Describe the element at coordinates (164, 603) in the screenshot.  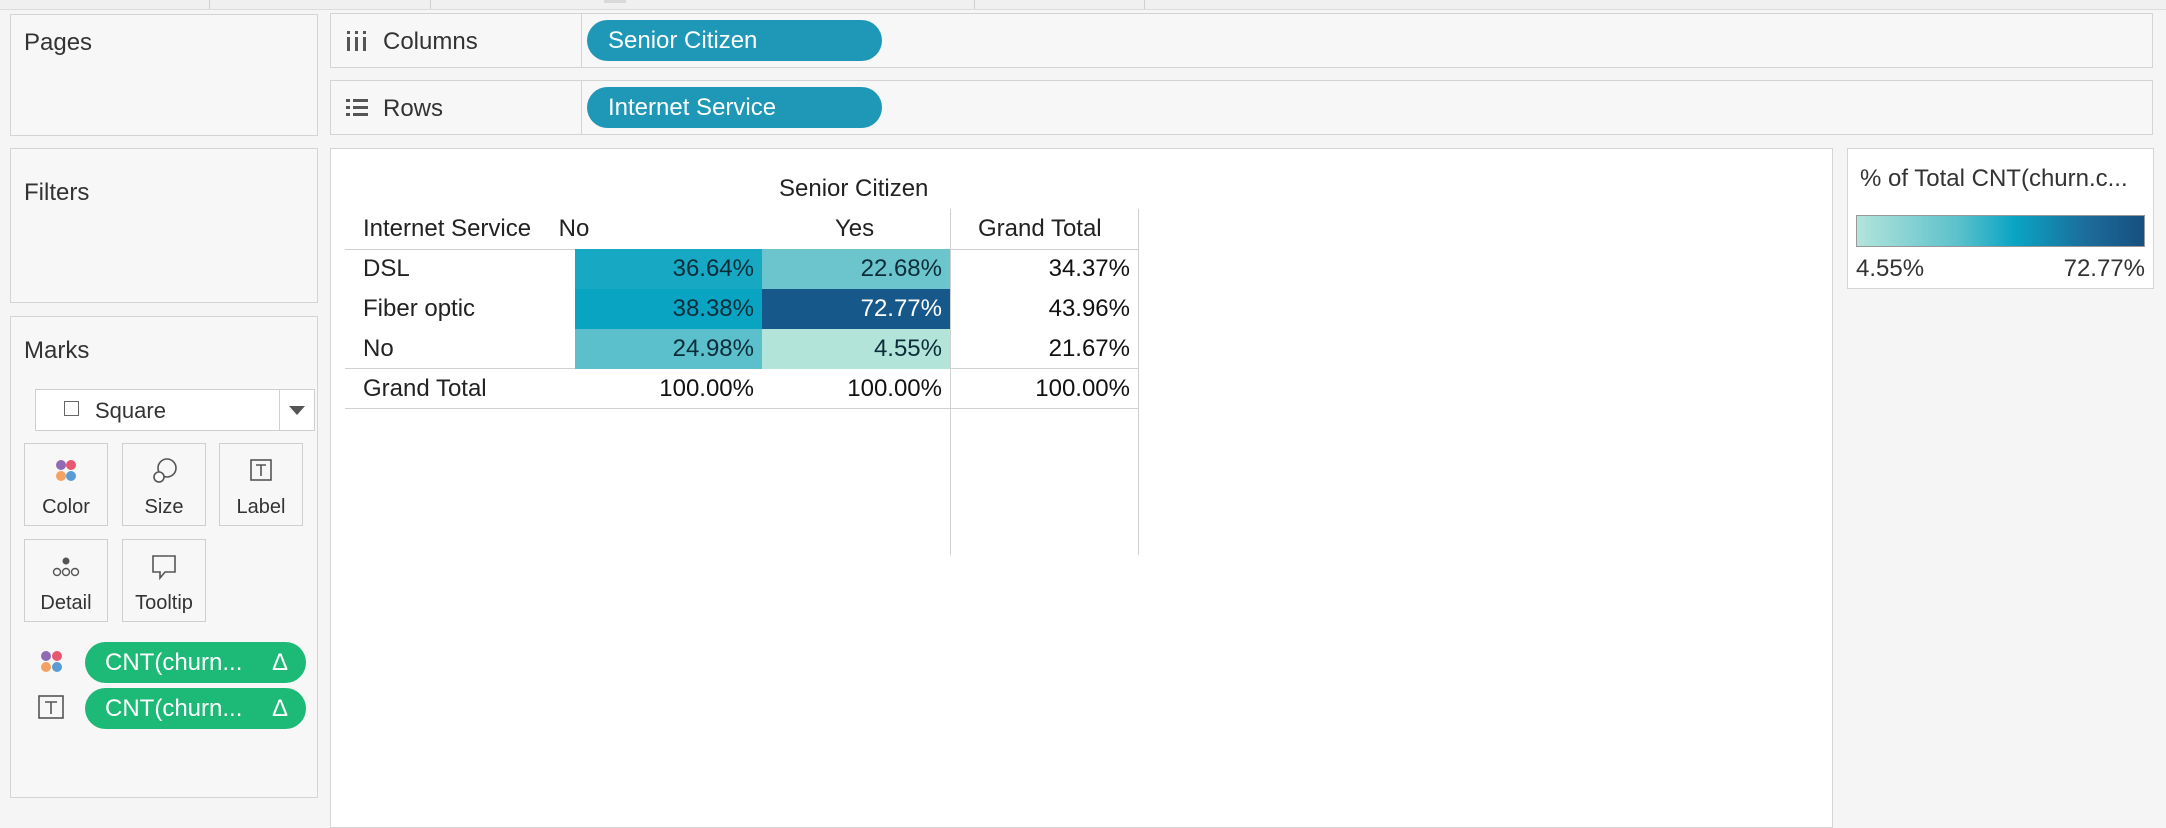
I see `tooltip-button-label: Tooltip` at that location.